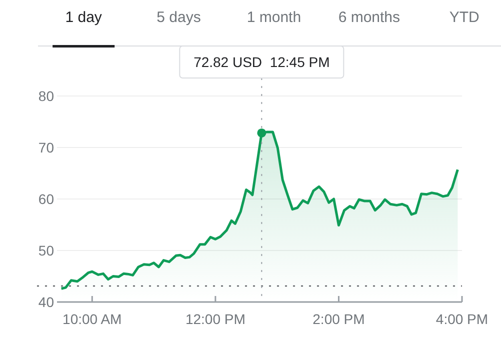 Image resolution: width=501 pixels, height=340 pixels. I want to click on x-tick-label: 2:00 PM, so click(338, 319).